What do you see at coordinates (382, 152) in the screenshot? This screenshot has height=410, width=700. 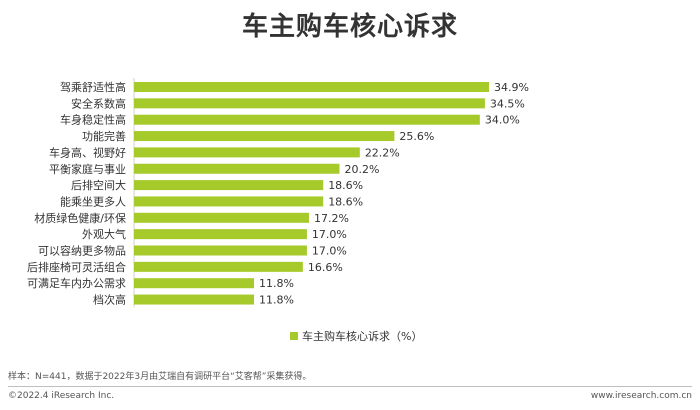 I see `value-label: 22.2%` at bounding box center [382, 152].